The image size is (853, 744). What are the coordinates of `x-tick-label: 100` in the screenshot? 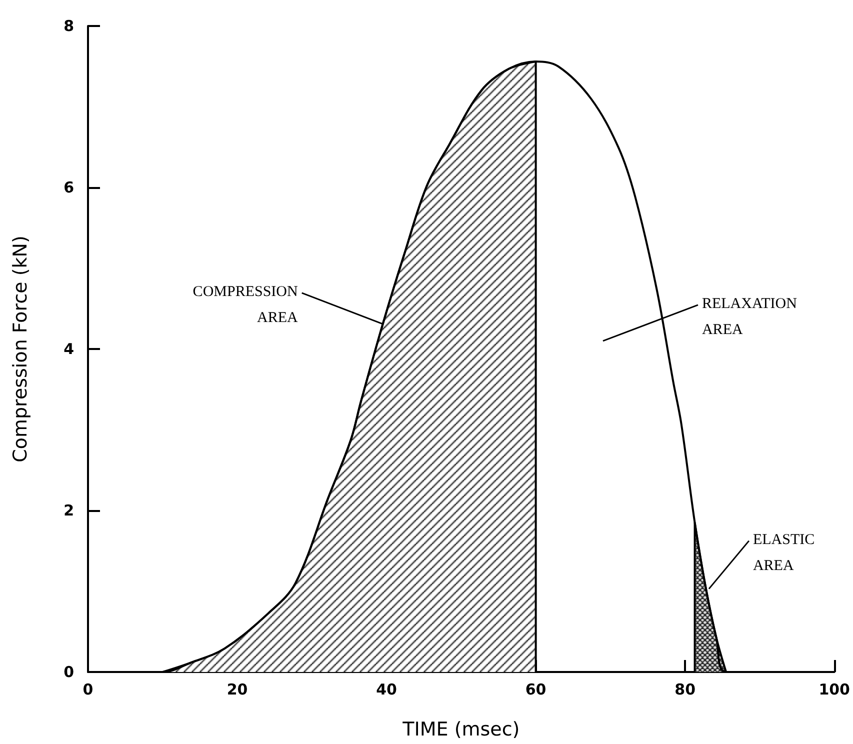 It's located at (834, 689).